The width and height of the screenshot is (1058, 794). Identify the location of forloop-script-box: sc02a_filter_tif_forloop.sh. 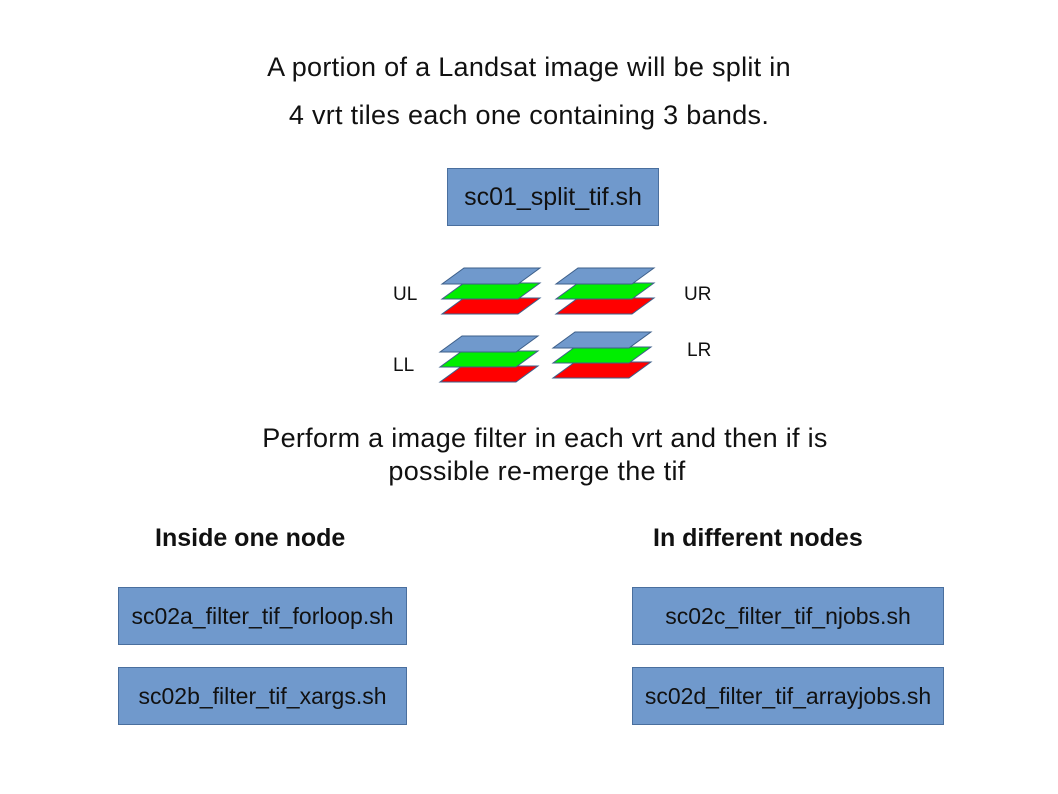
(262, 616).